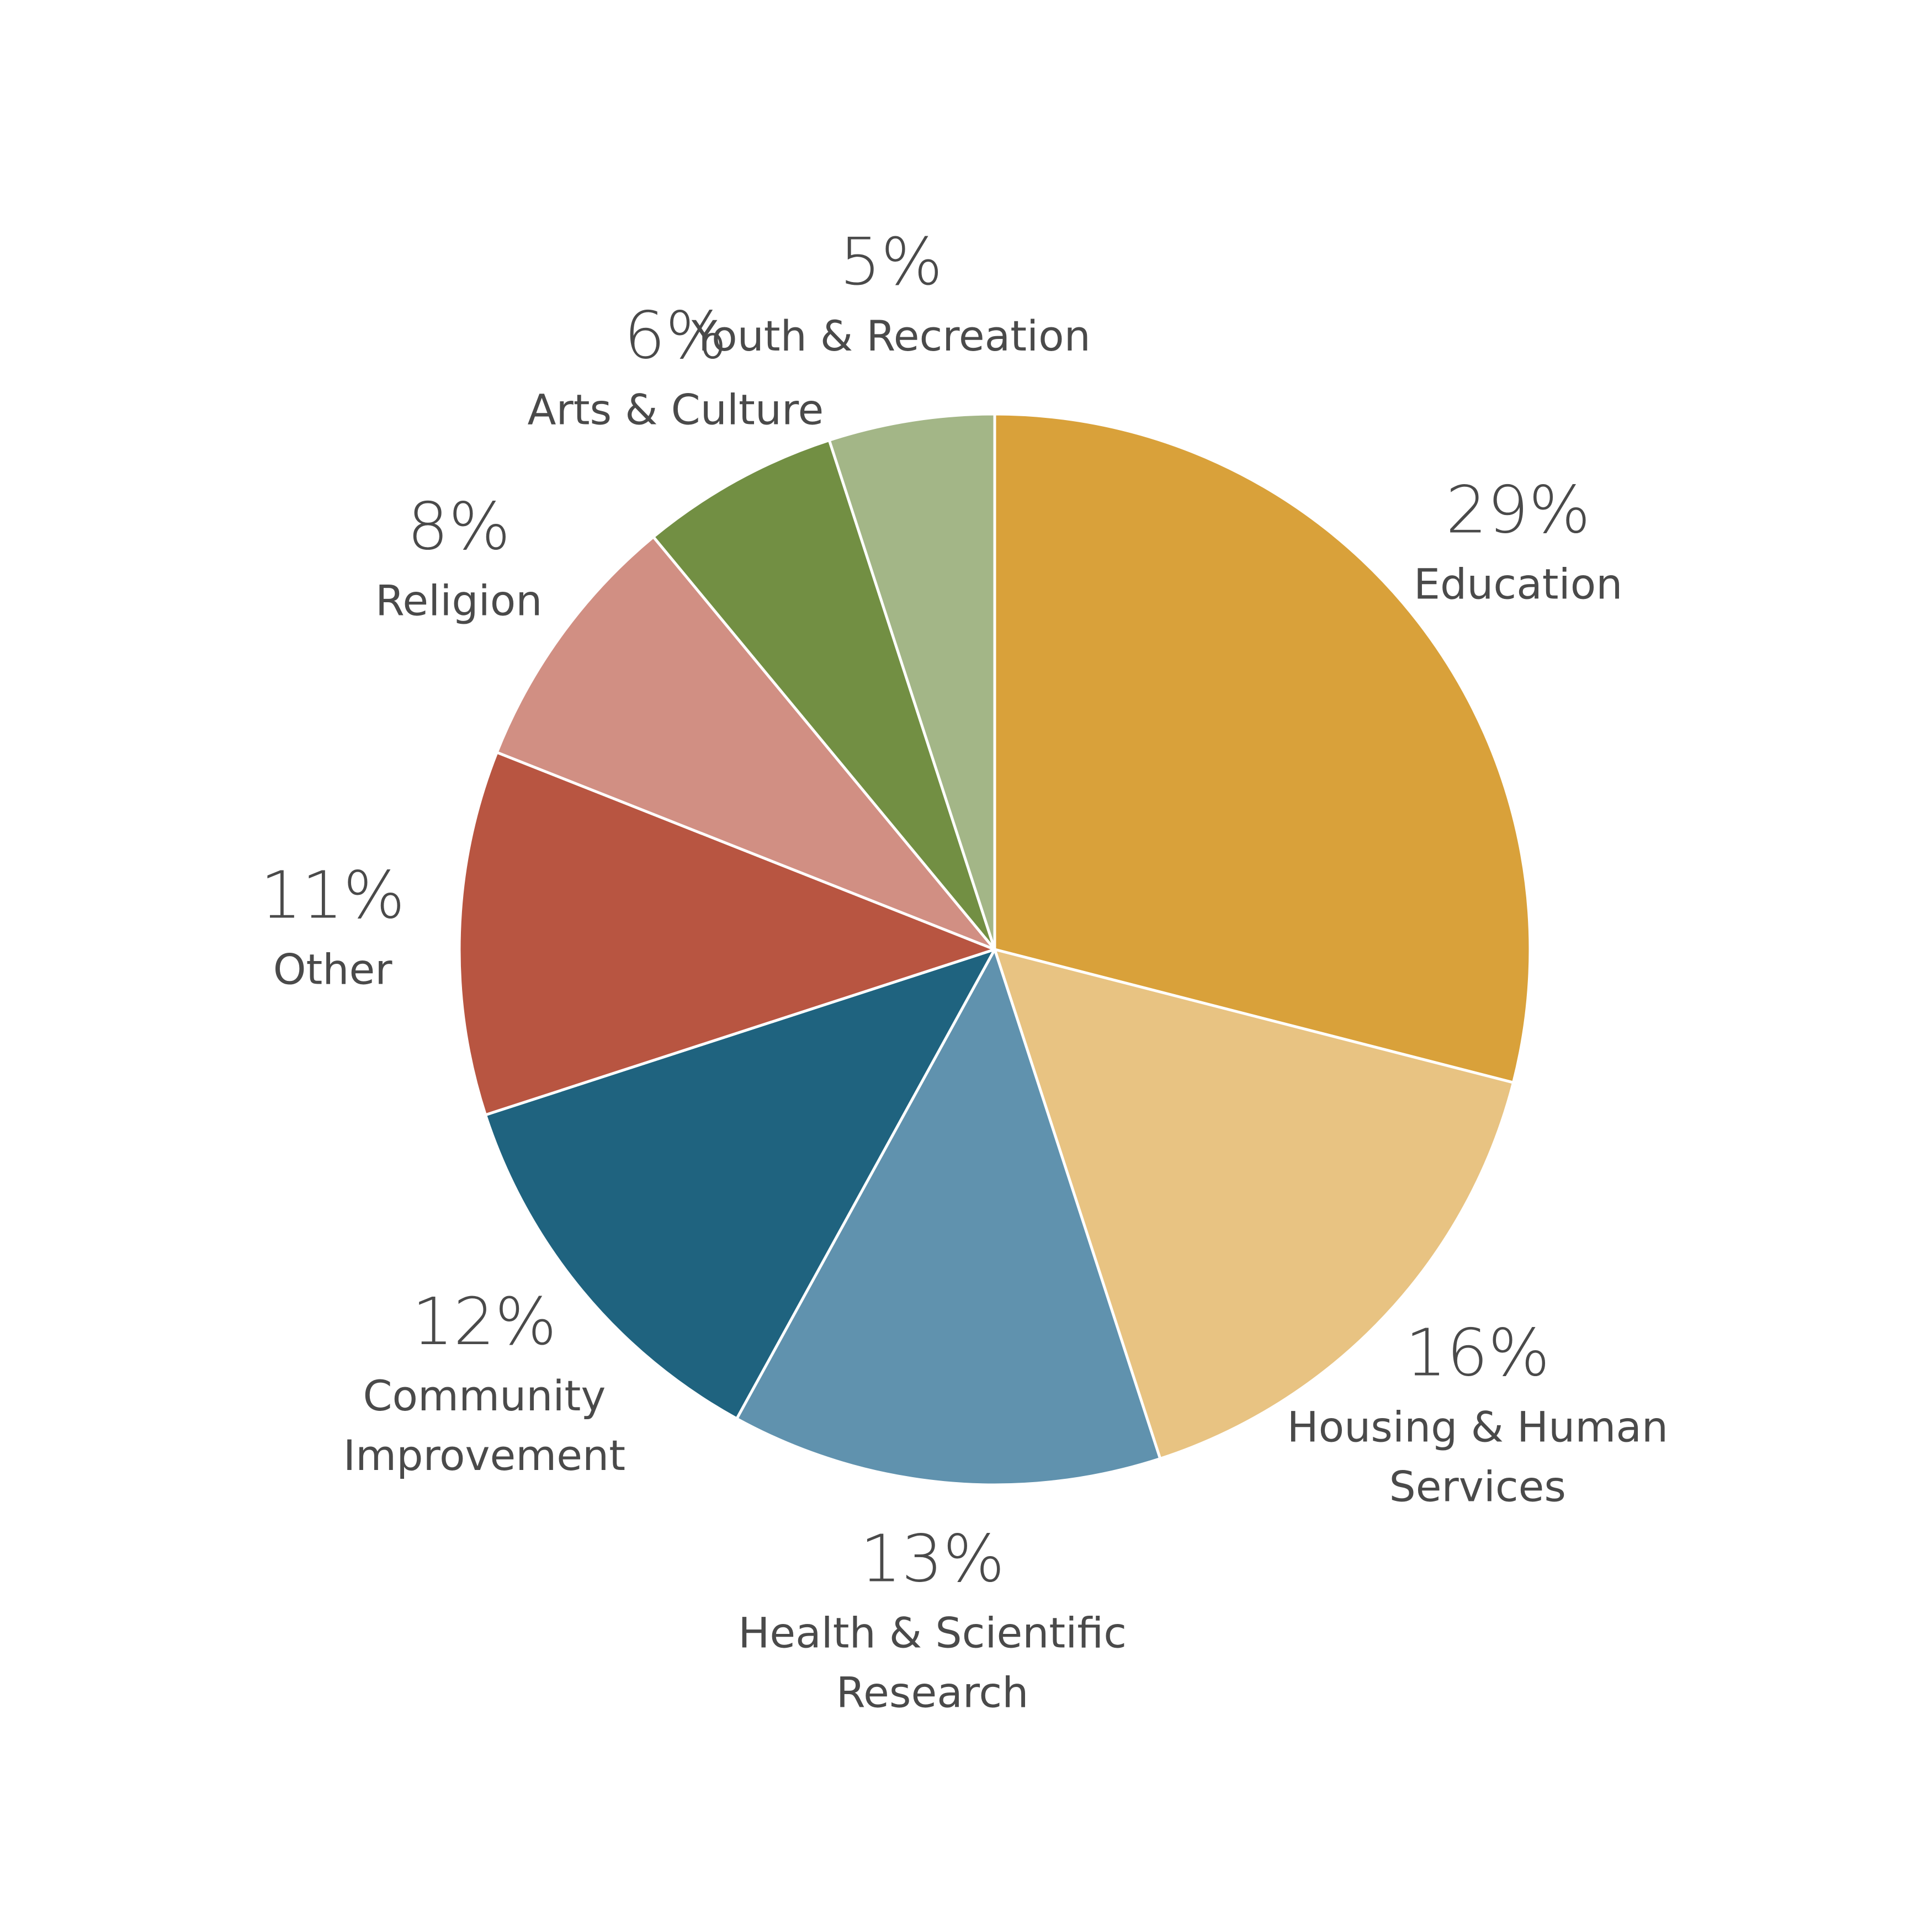 This screenshot has width=1932, height=1932. Describe the element at coordinates (333, 969) in the screenshot. I see `pie-slice-category-other: Other` at that location.